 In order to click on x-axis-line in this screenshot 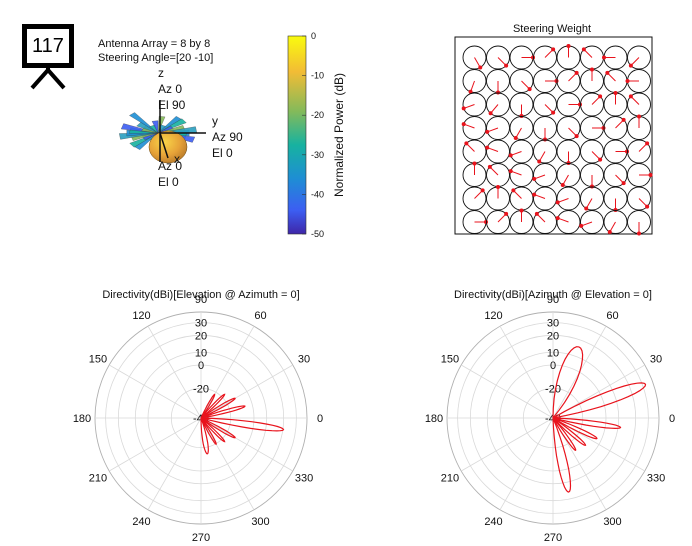, I will do `click(164, 145)`.